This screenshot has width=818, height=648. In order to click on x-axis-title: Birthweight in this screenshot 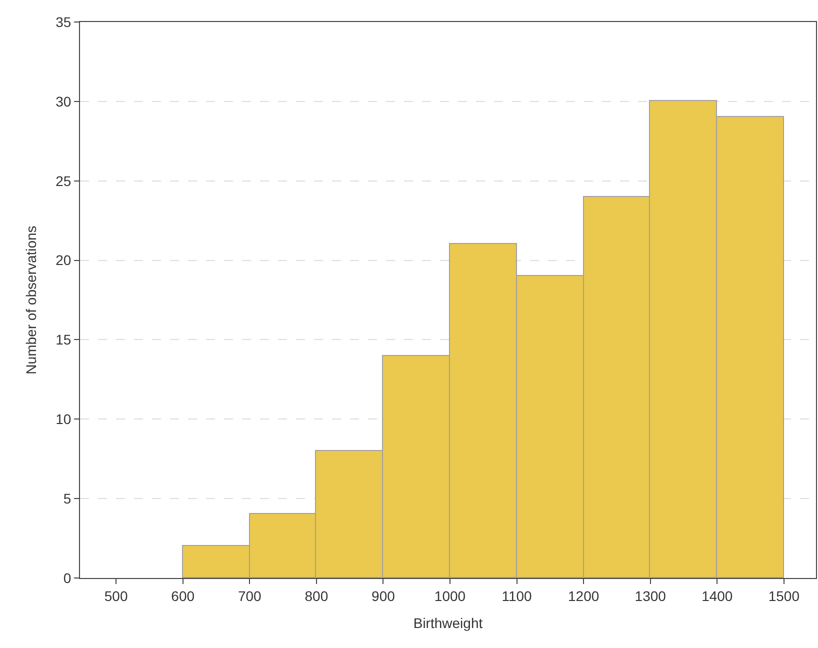, I will do `click(448, 623)`.